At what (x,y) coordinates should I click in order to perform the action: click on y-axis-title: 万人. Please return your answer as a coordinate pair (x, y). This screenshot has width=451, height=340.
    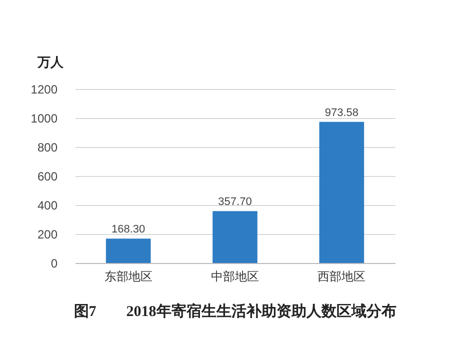
    Looking at the image, I should click on (50, 62).